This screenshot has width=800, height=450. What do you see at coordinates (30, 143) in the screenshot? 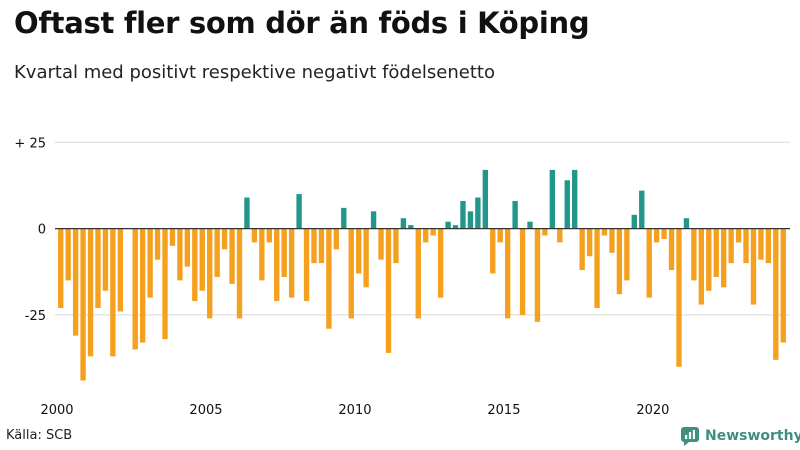
I see `y-tick-label: + 25` at bounding box center [30, 143].